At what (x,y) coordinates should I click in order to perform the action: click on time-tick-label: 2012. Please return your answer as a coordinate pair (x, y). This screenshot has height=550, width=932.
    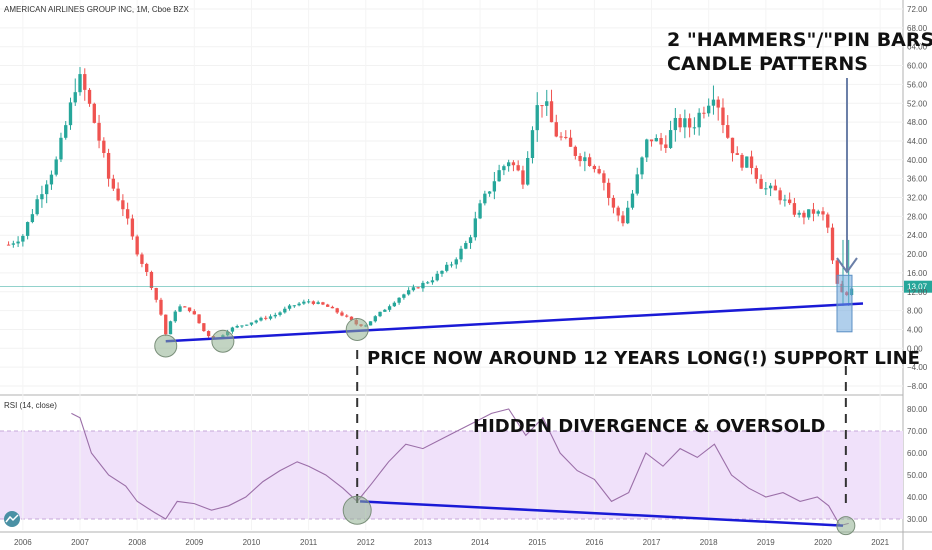
    Looking at the image, I should click on (366, 542).